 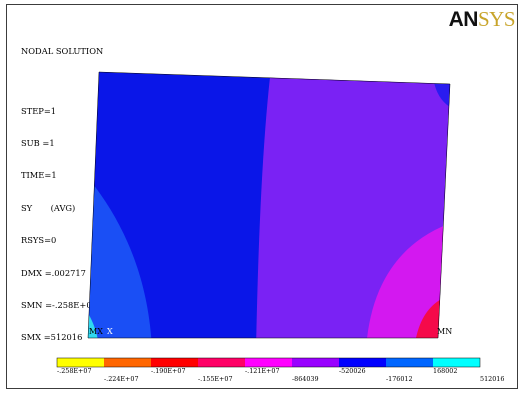 I want to click on node-label-mn: MN, so click(x=444, y=331).